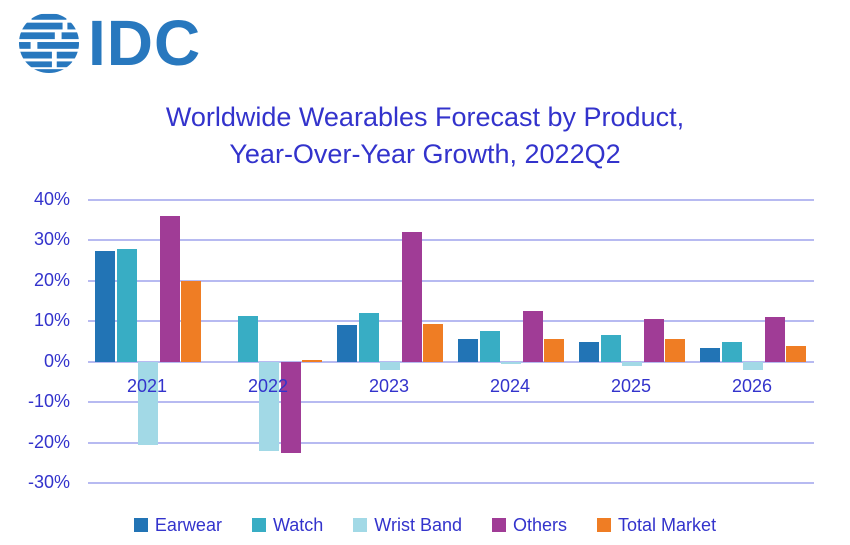 The height and width of the screenshot is (545, 850). What do you see at coordinates (731, 351) in the screenshot?
I see `bar-watch-2026` at bounding box center [731, 351].